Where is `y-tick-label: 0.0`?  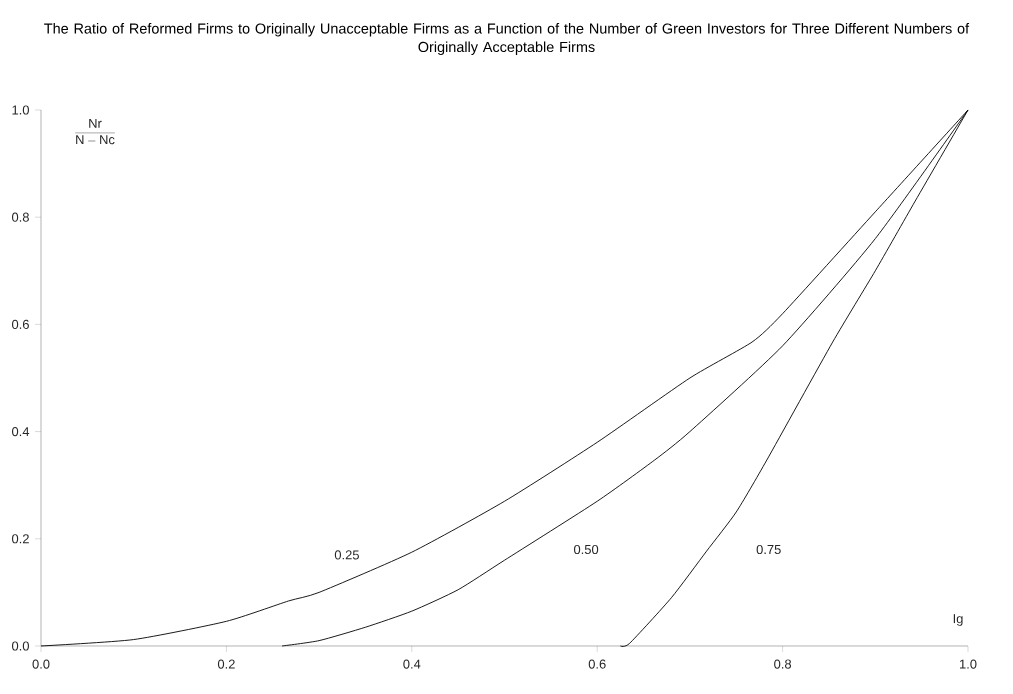
y-tick-label: 0.0 is located at coordinates (20, 646).